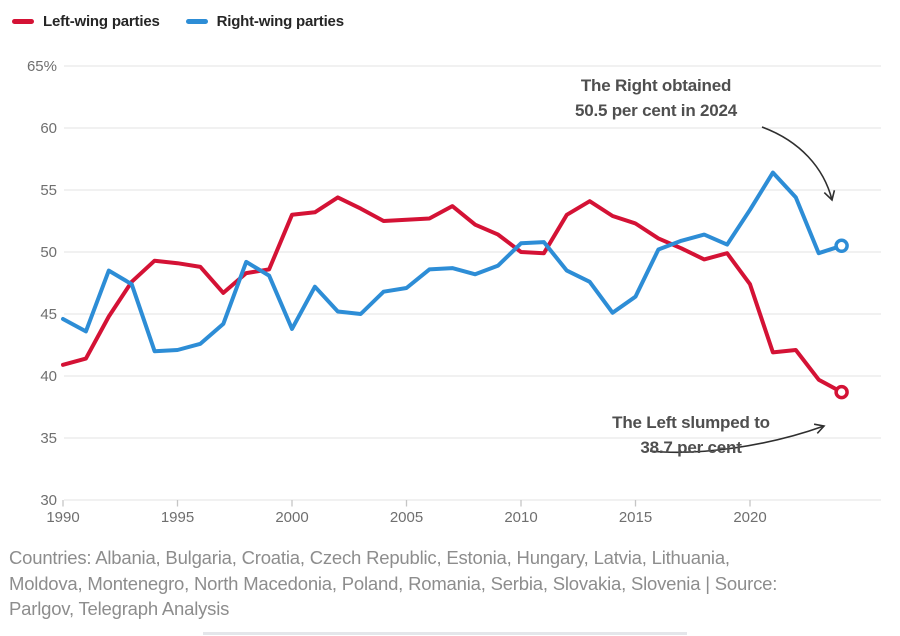  What do you see at coordinates (23, 21) in the screenshot?
I see `left-series-swatch-icon` at bounding box center [23, 21].